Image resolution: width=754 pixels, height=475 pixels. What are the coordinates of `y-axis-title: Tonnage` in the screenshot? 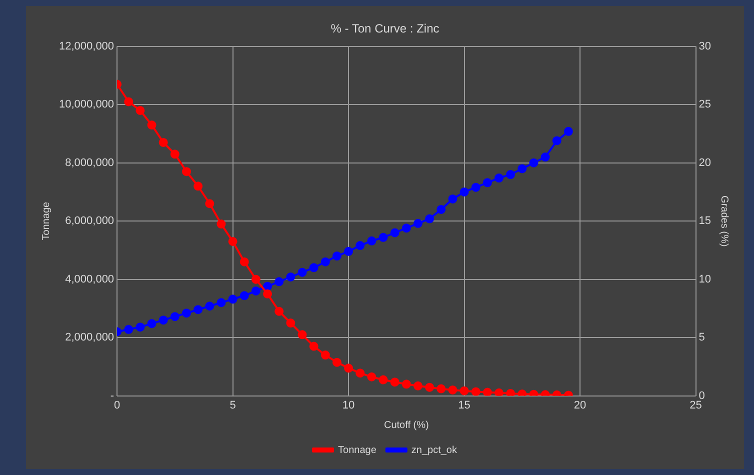 It's located at (46, 220).